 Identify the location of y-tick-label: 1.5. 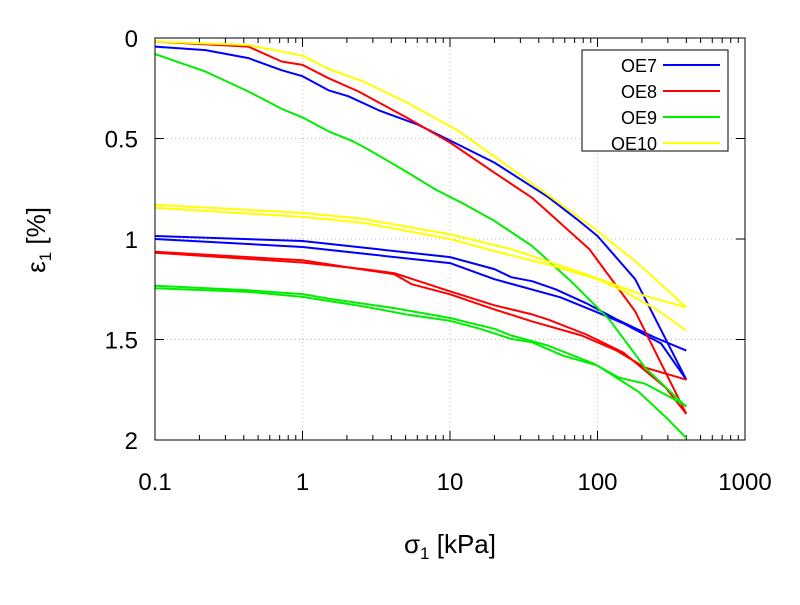
(121, 341).